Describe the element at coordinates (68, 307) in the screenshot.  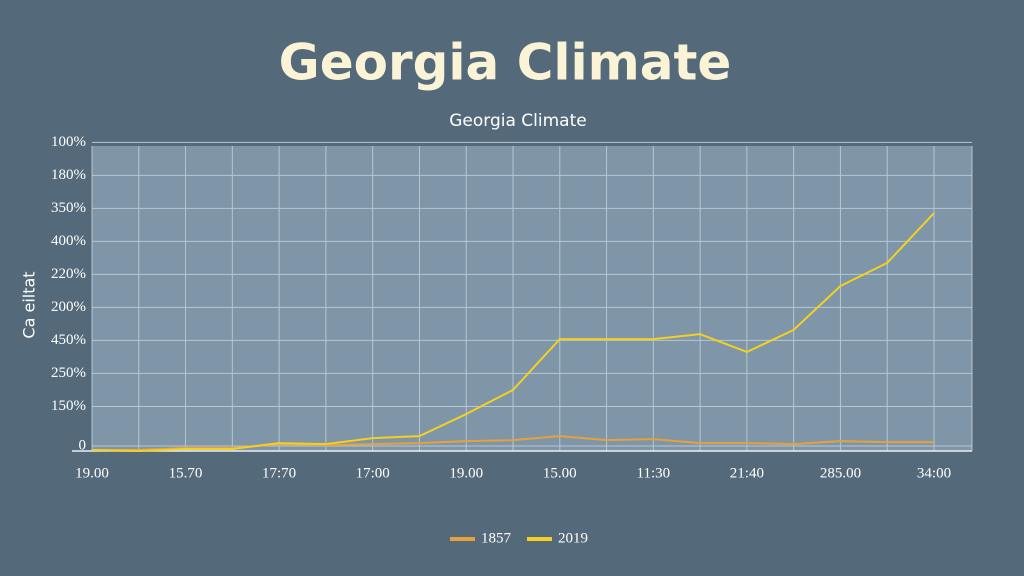
I see `y-tick-label: 200%` at that location.